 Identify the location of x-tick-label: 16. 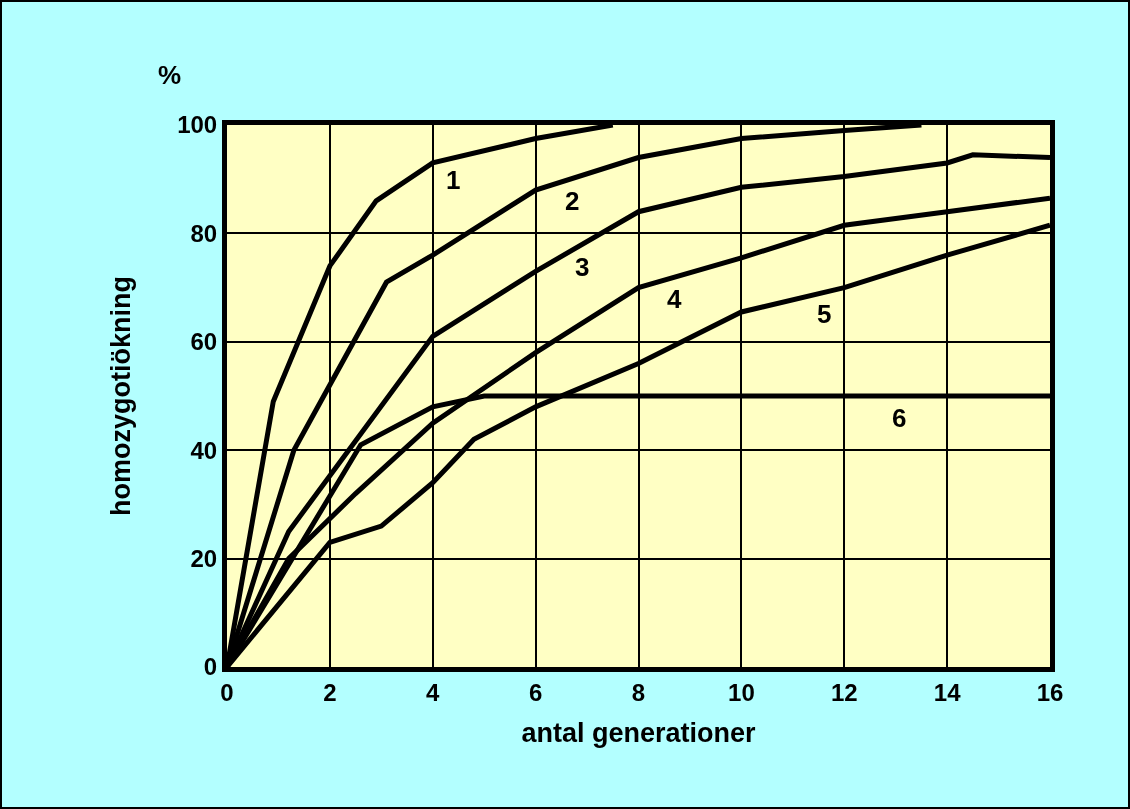
(1050, 692).